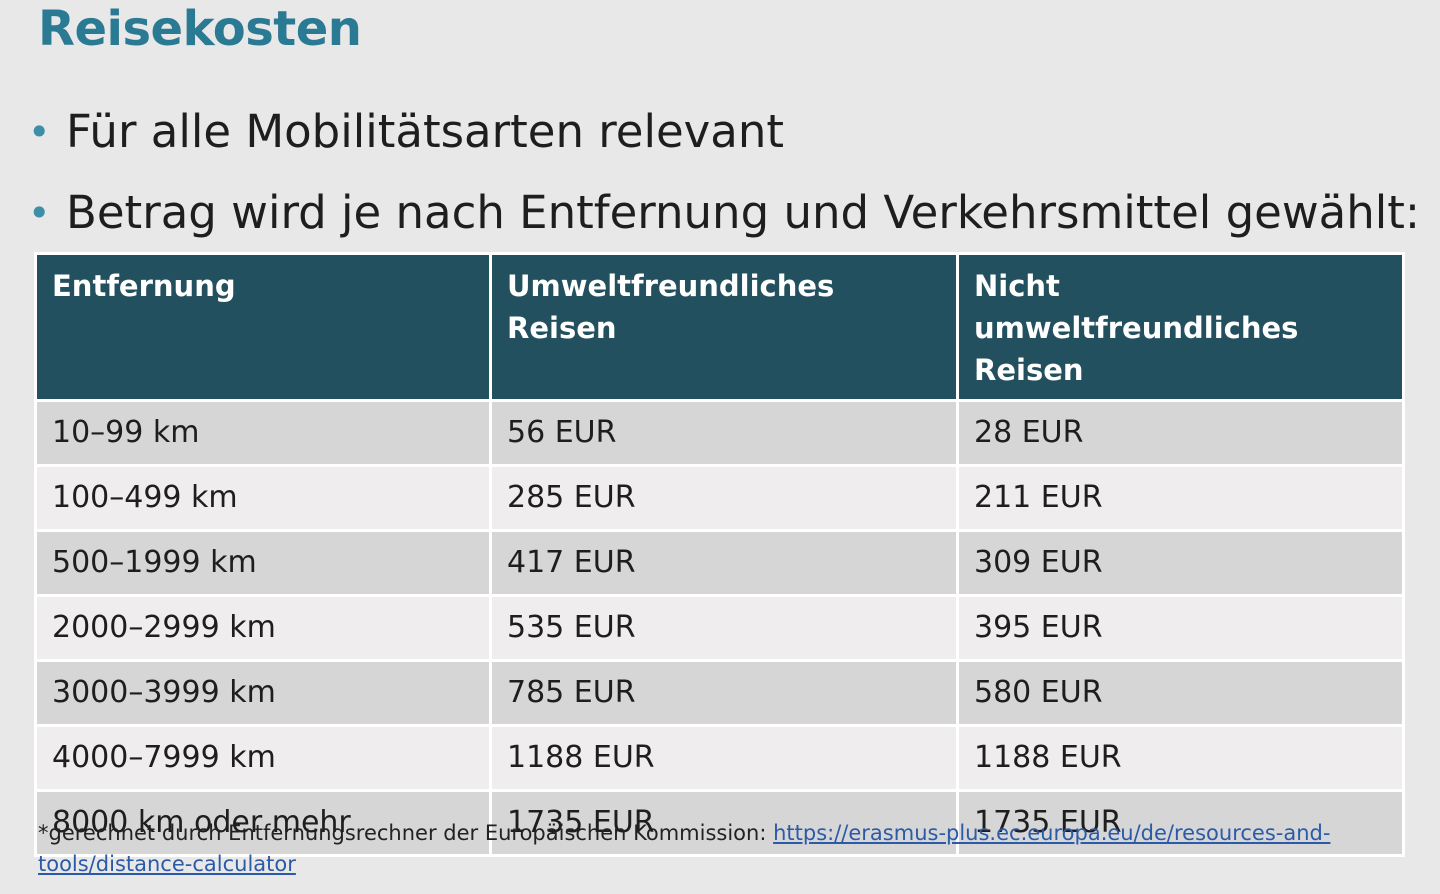  I want to click on slide-title: Reisekosten, so click(200, 29).